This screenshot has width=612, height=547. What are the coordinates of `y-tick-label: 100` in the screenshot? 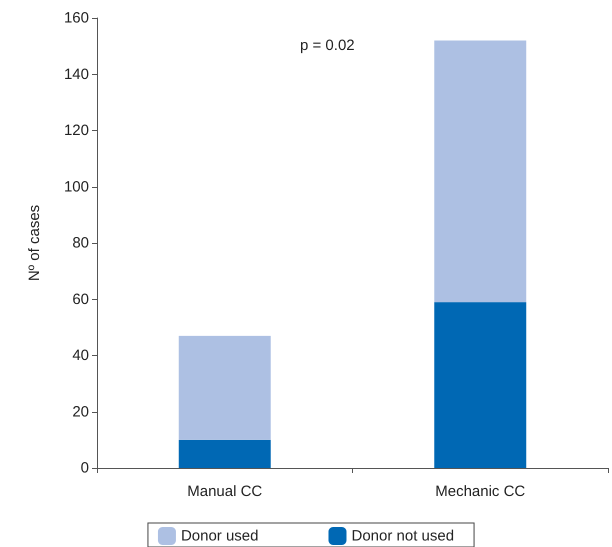 It's located at (76, 187).